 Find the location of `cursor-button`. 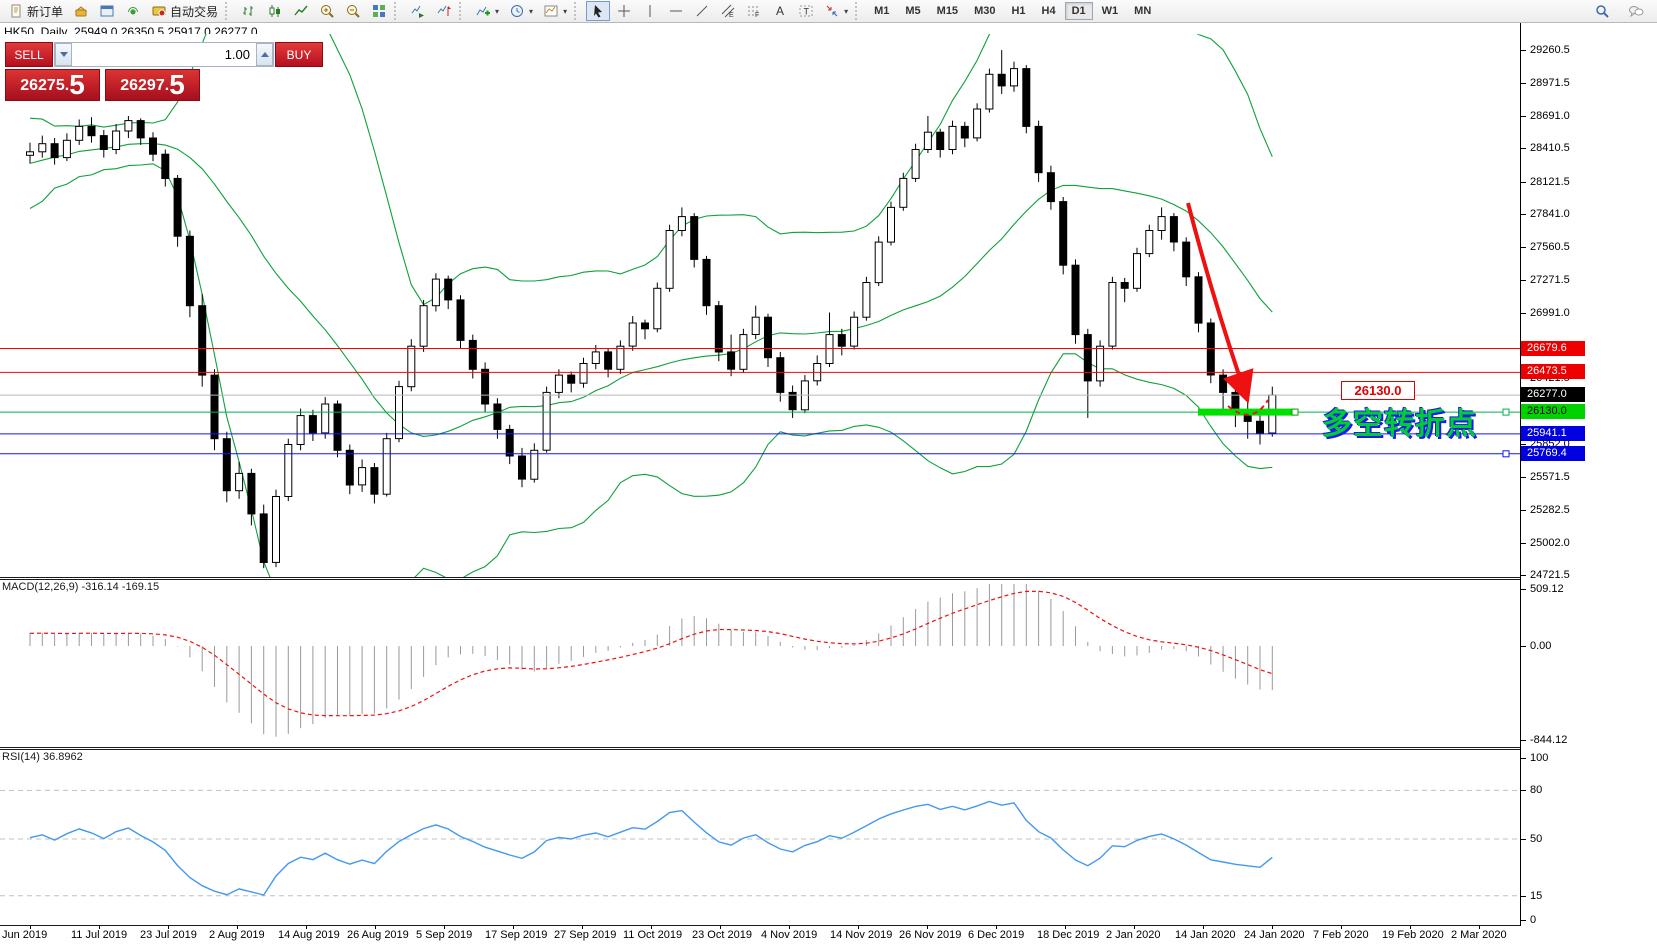

cursor-button is located at coordinates (598, 11).